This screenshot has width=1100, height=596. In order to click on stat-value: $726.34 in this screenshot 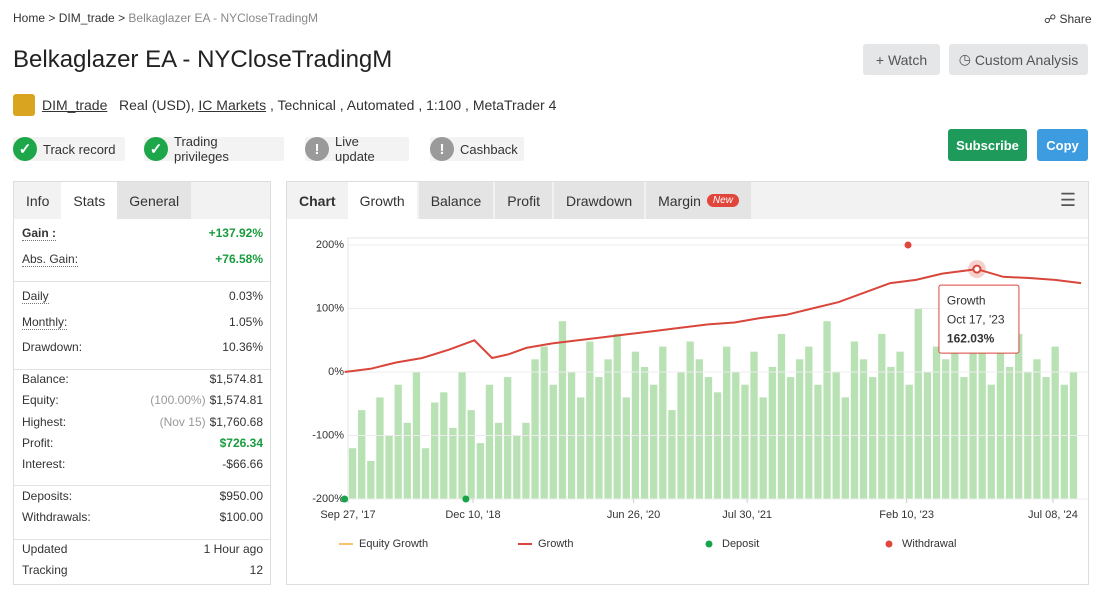, I will do `click(241, 443)`.